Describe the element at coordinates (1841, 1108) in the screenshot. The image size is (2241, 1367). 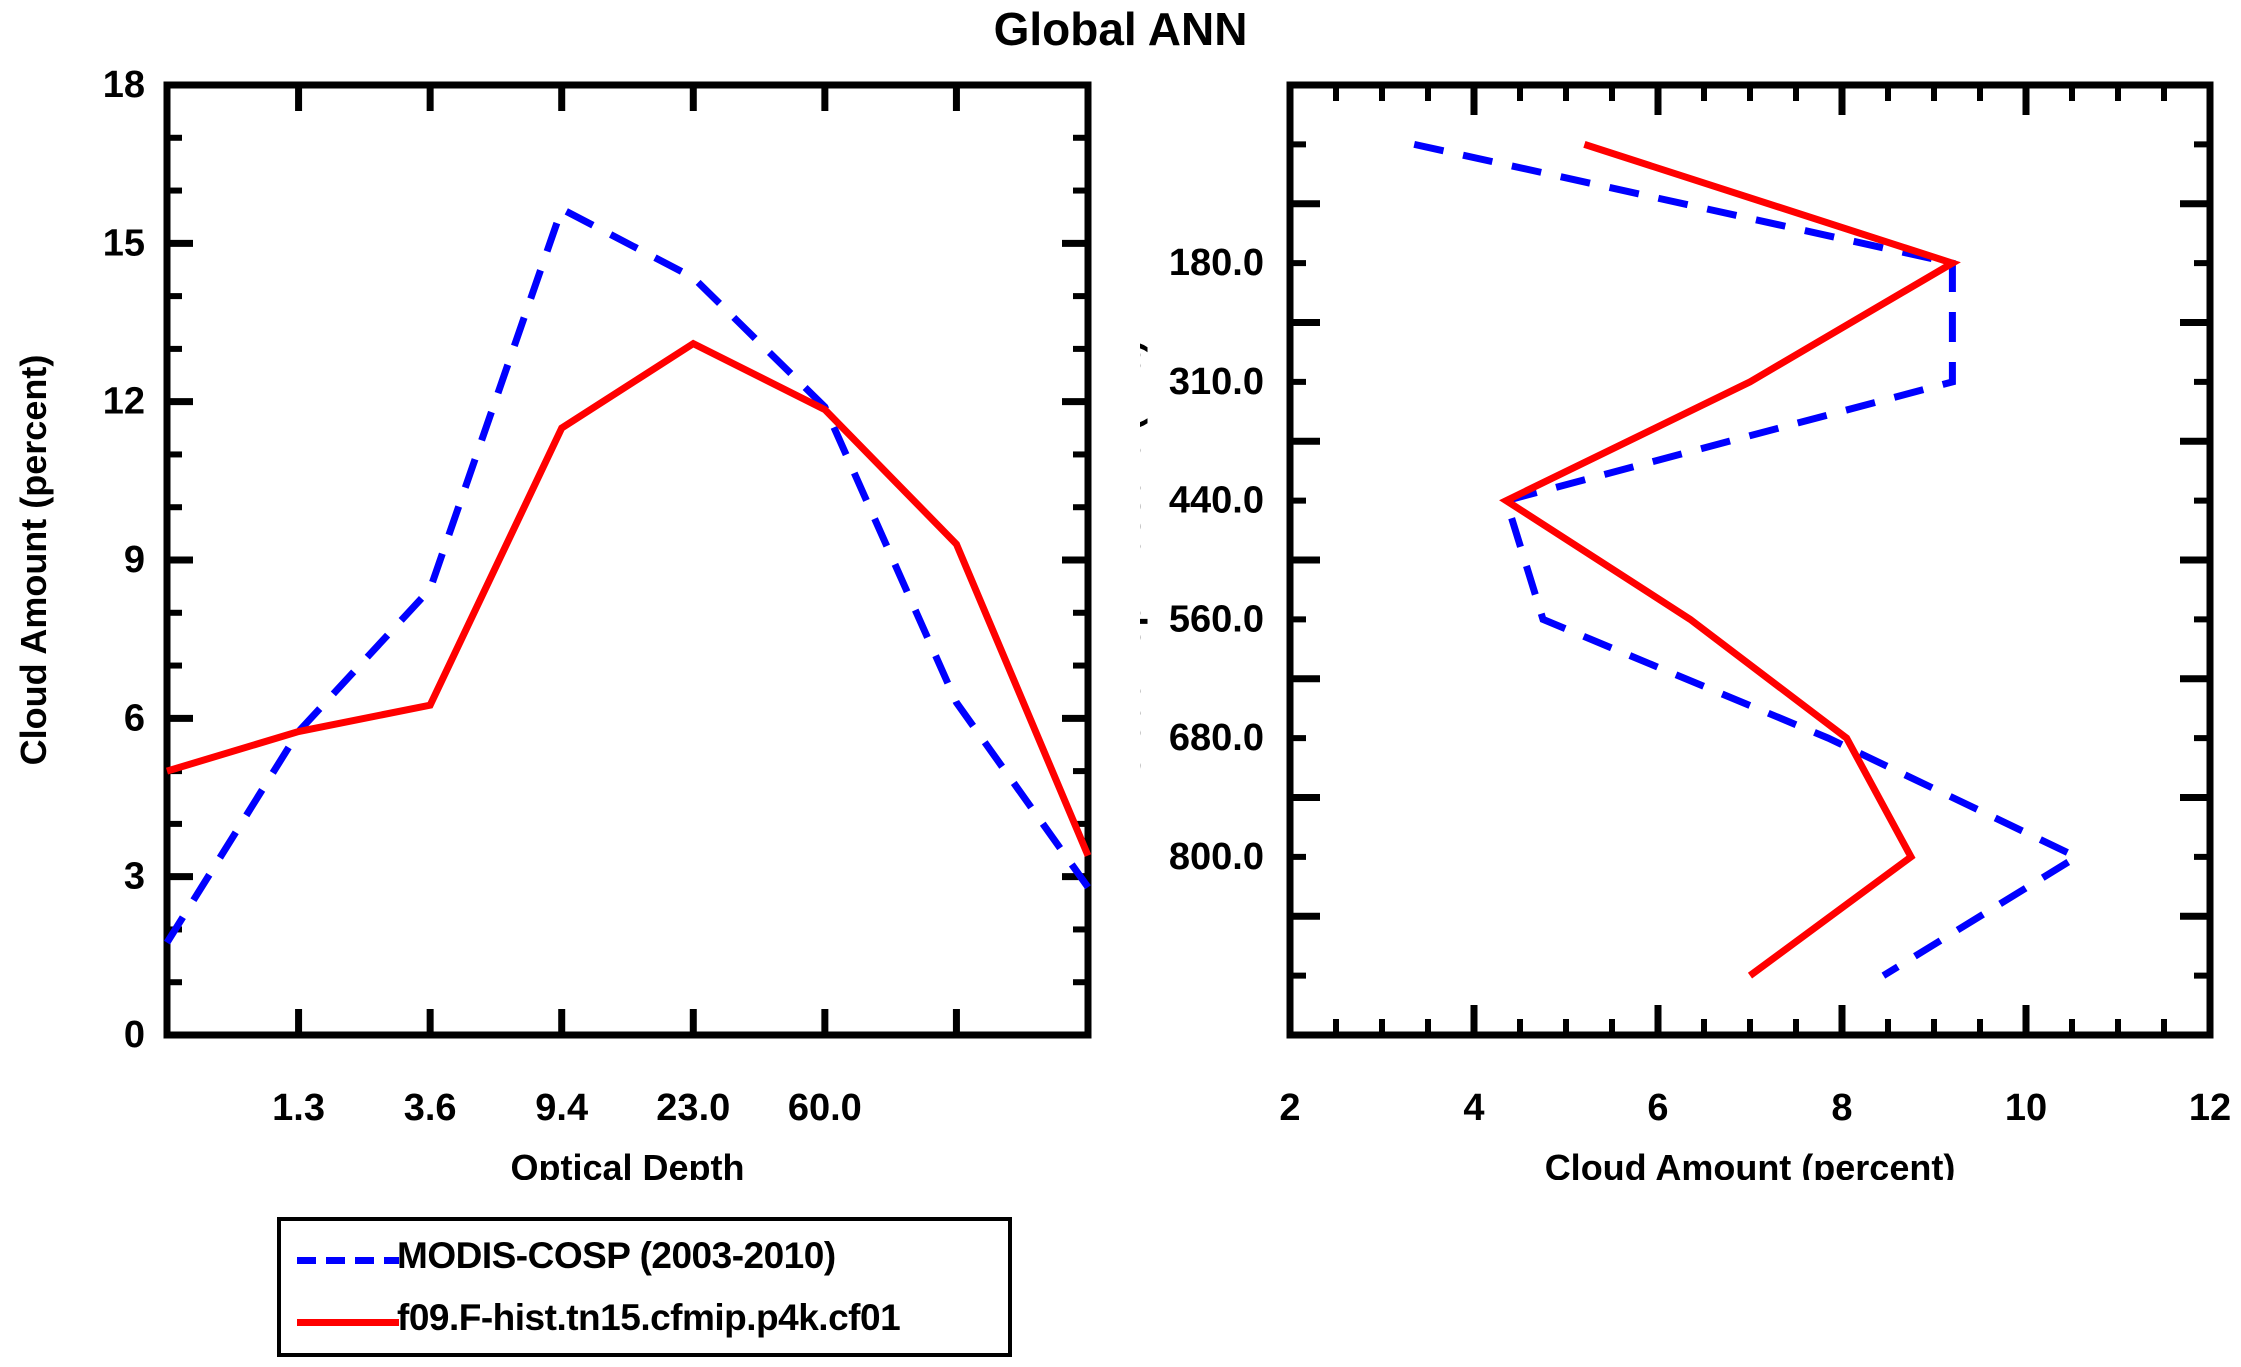
I see `x-tick-label: 8` at that location.